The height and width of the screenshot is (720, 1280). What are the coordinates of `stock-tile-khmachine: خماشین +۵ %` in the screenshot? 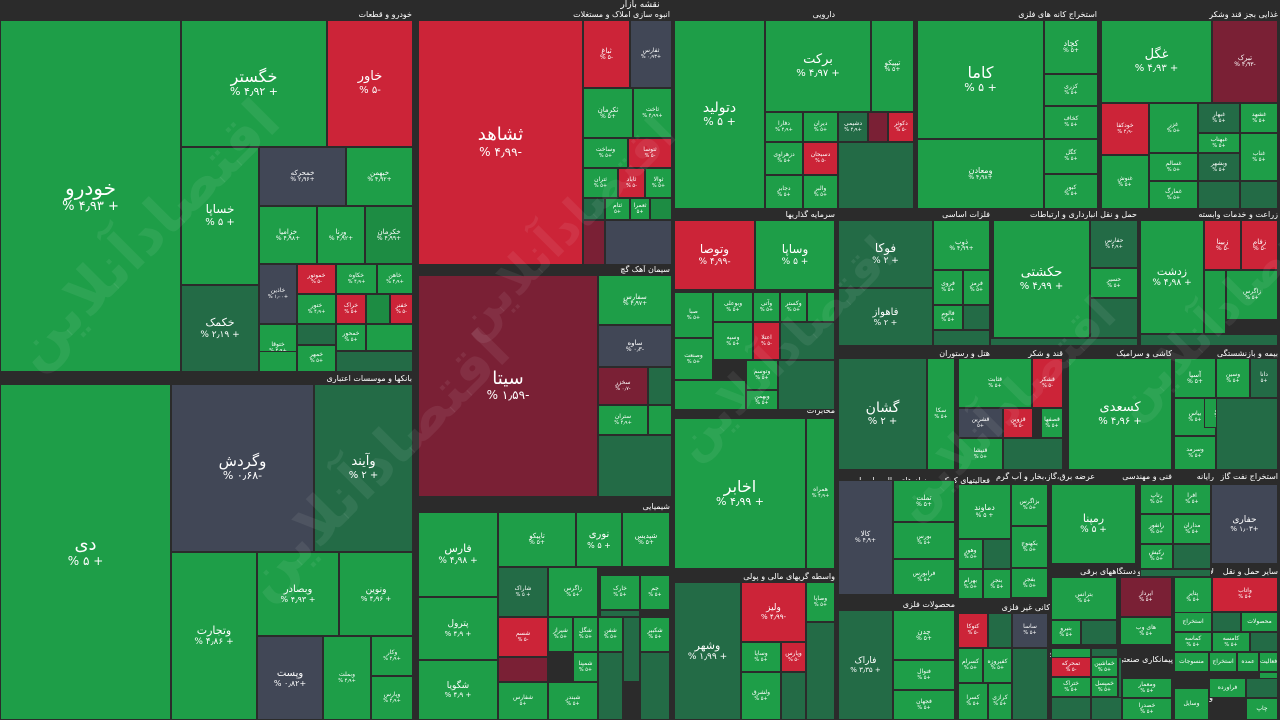 It's located at (1104, 667).